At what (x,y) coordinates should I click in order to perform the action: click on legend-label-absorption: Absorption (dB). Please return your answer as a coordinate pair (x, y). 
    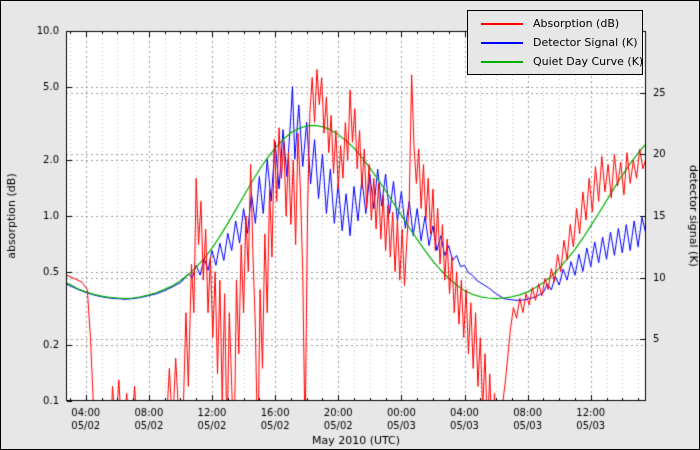
    Looking at the image, I should click on (576, 23).